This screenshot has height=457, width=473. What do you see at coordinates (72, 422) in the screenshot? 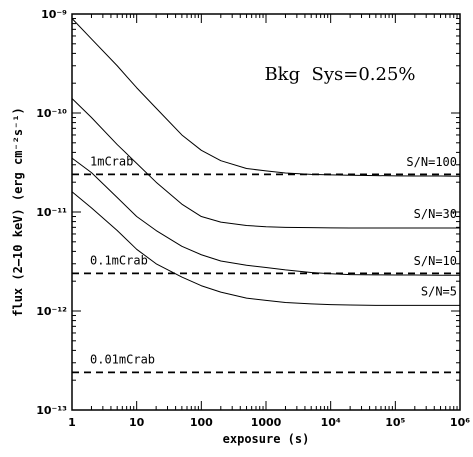
I see `x-tick-label: 1` at bounding box center [72, 422].